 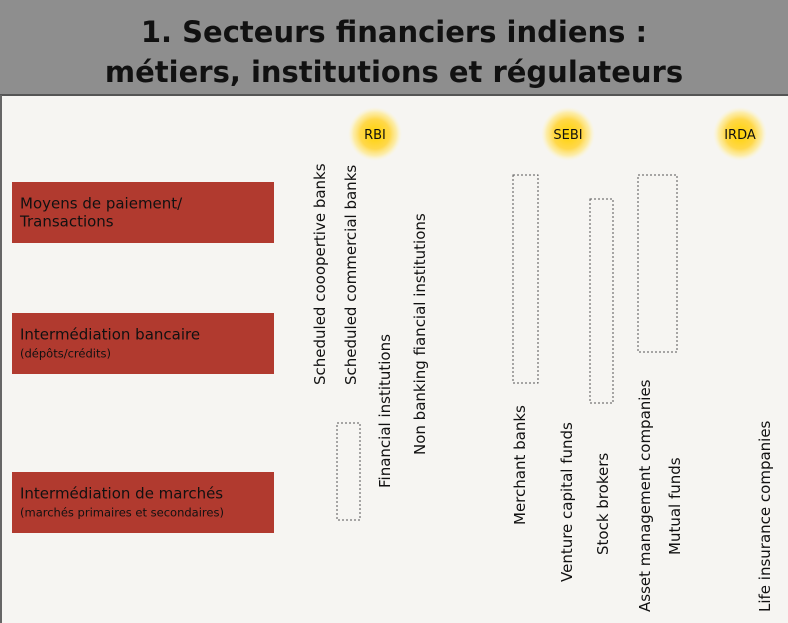 I want to click on institution-label: Scheduled cooopertive banks, so click(x=320, y=274).